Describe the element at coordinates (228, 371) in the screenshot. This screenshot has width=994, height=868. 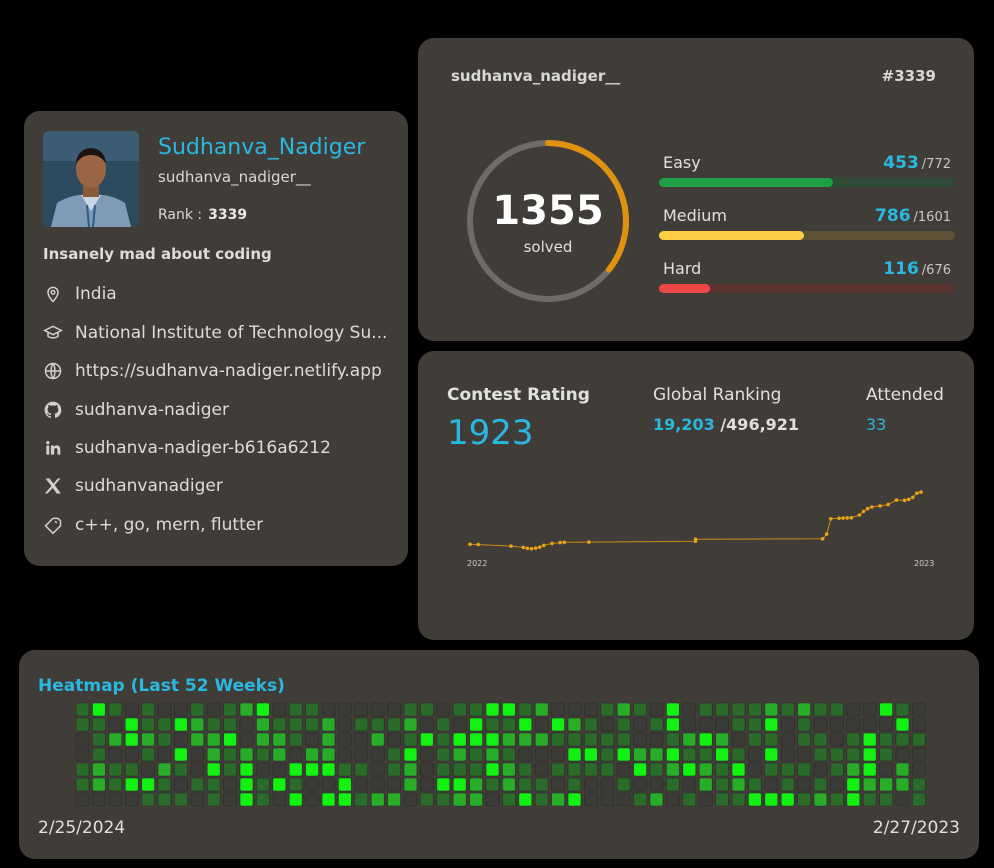
I see `website-link: https://sudhanva-nadiger.netlify.app` at that location.